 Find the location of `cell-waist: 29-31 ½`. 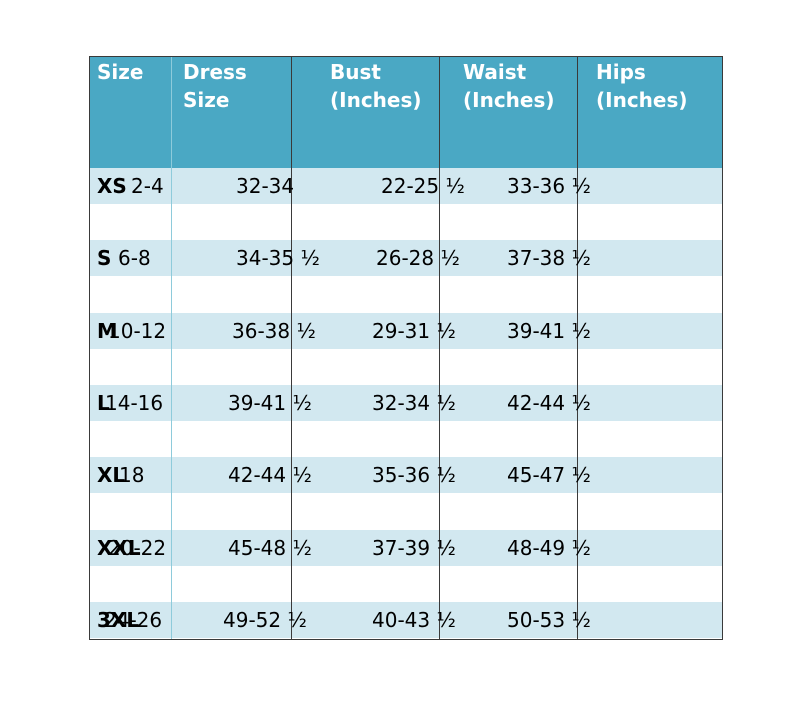

cell-waist: 29-31 ½ is located at coordinates (414, 331).